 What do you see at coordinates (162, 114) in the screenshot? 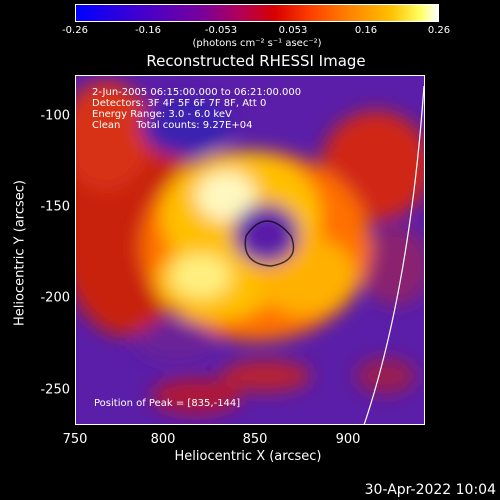
I see `energy-range-text: Energy Range: 3.0 - 6.0 keV` at bounding box center [162, 114].